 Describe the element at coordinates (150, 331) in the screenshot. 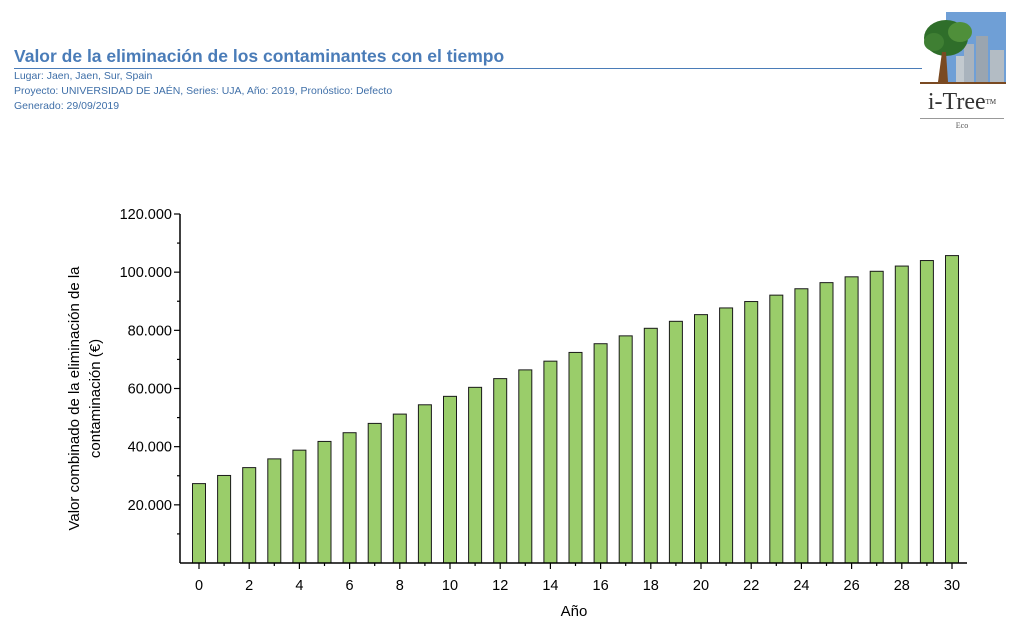

I see `y-tick-label: 80.000` at that location.